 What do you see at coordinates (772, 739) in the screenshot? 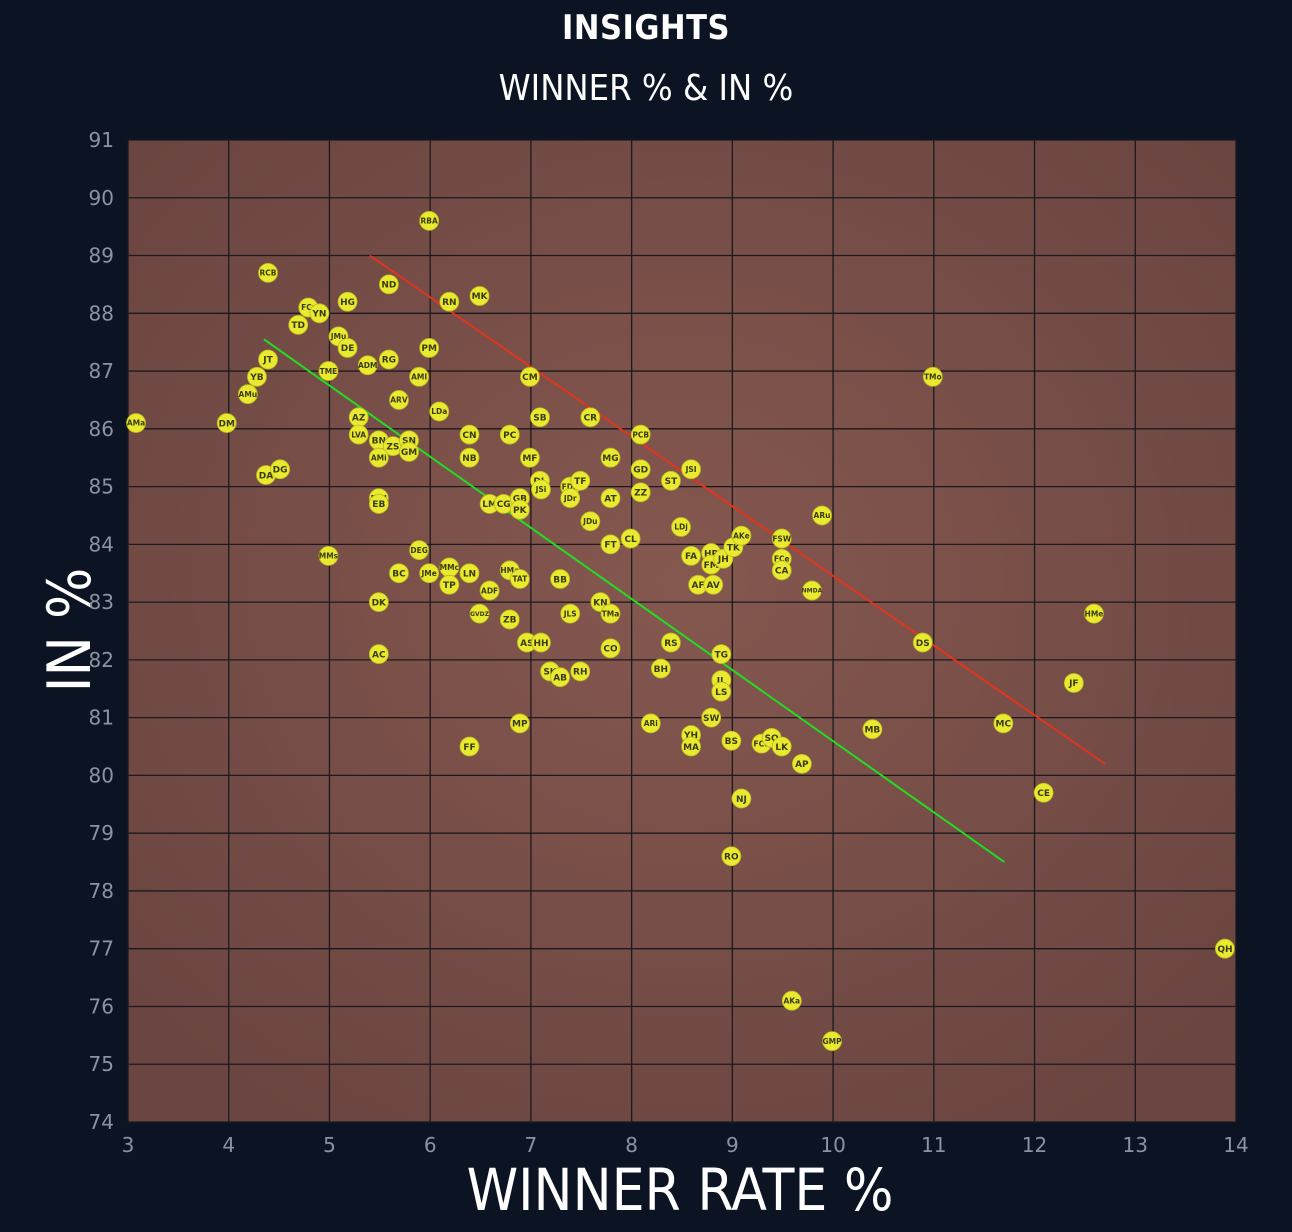
I see `point-label: SO` at bounding box center [772, 739].